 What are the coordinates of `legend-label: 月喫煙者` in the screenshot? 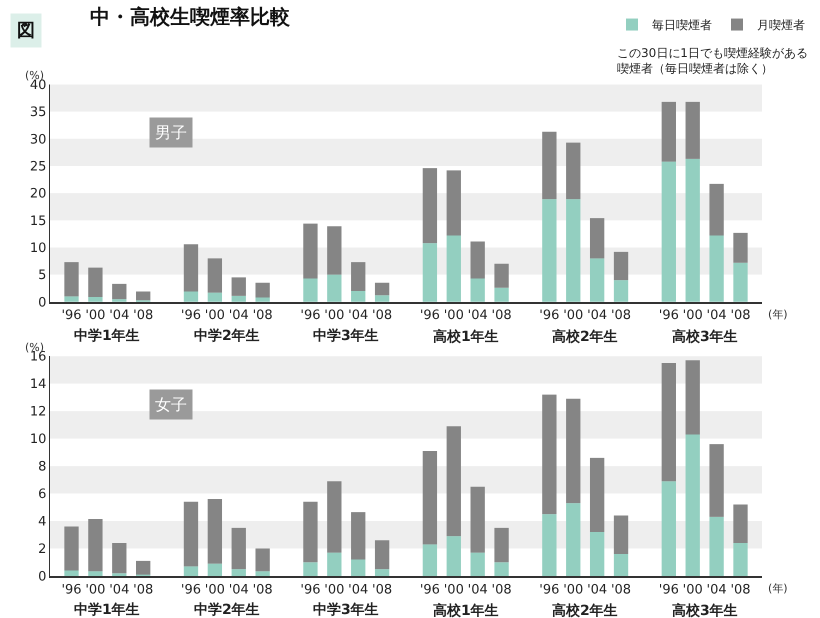 It's located at (781, 25).